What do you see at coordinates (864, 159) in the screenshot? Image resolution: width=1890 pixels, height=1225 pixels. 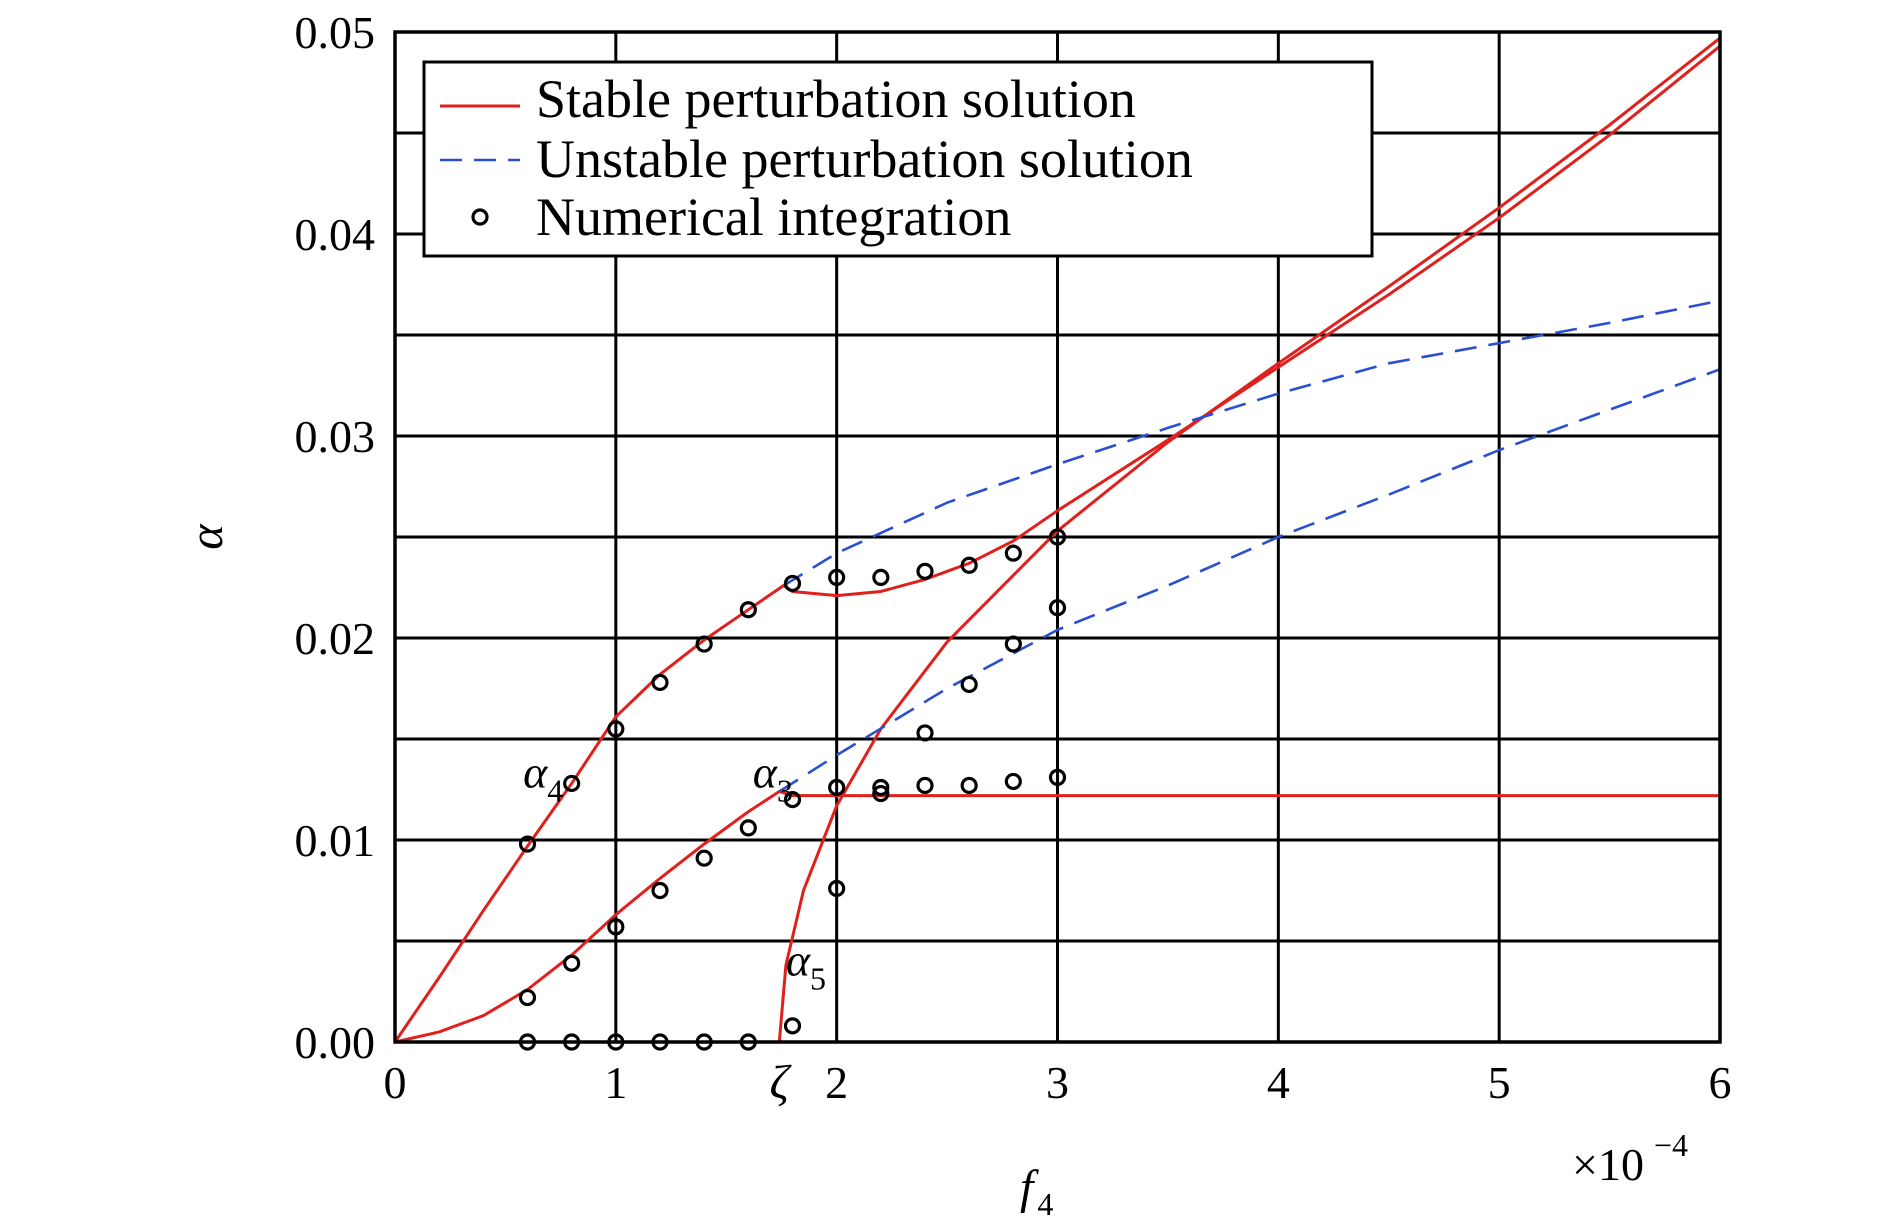 I see `legend-label-unstable: Unstable perturbation solution` at bounding box center [864, 159].